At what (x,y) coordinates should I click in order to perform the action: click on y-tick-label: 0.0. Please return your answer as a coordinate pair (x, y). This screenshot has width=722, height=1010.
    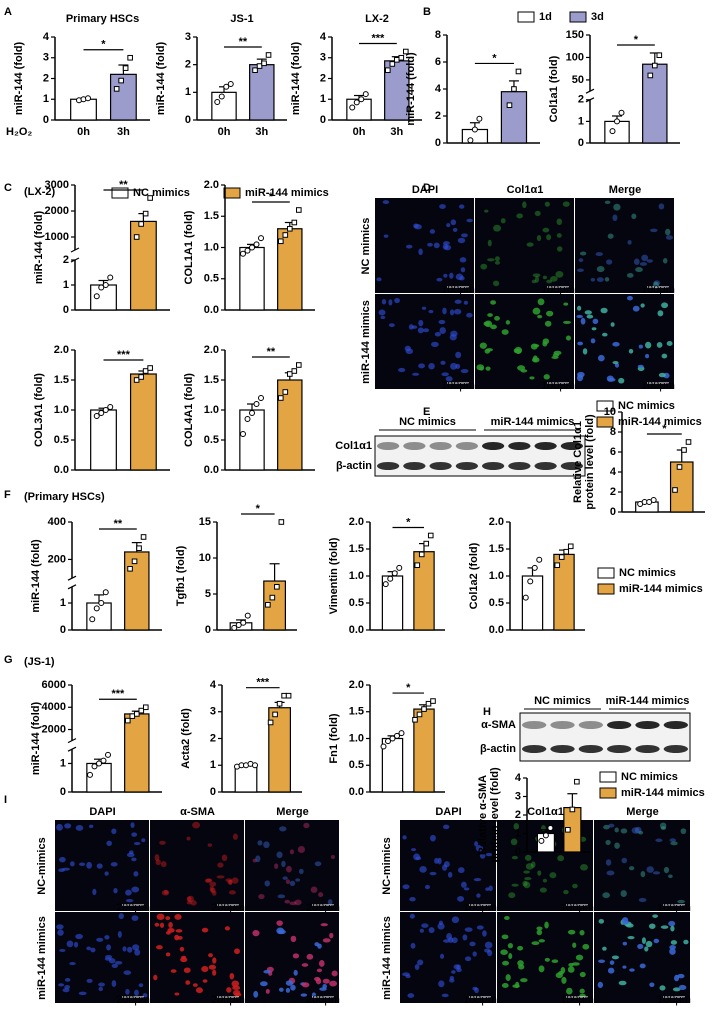
    Looking at the image, I should click on (211, 310).